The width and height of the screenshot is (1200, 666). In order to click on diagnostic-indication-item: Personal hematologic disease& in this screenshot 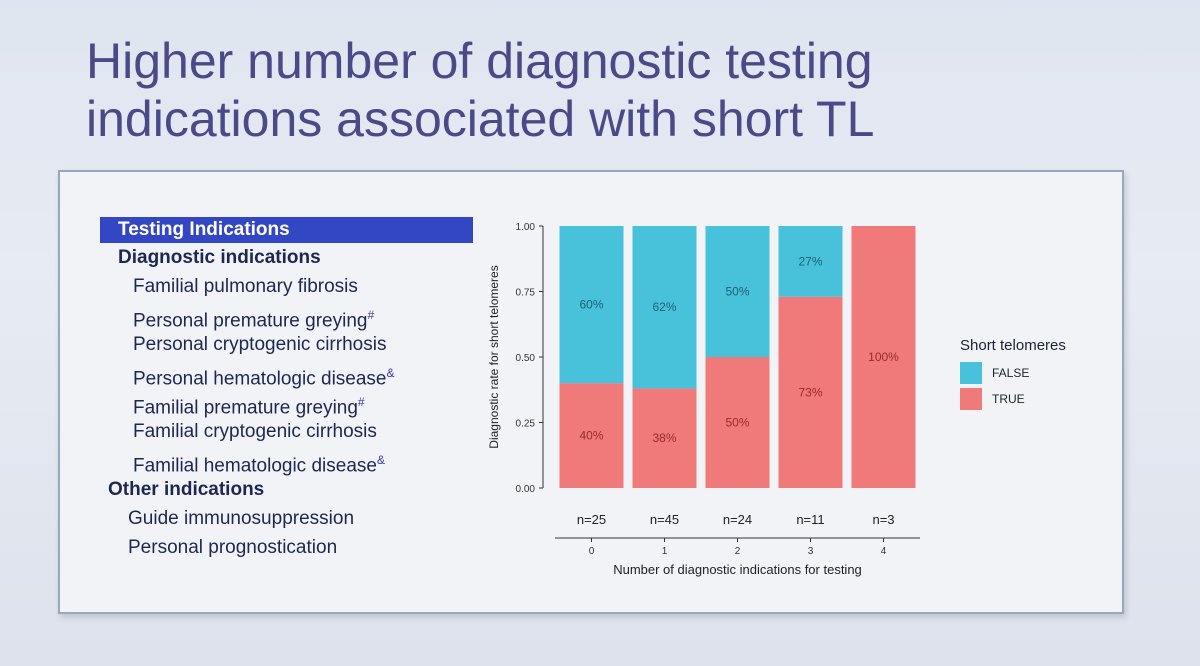, I will do `click(290, 374)`.